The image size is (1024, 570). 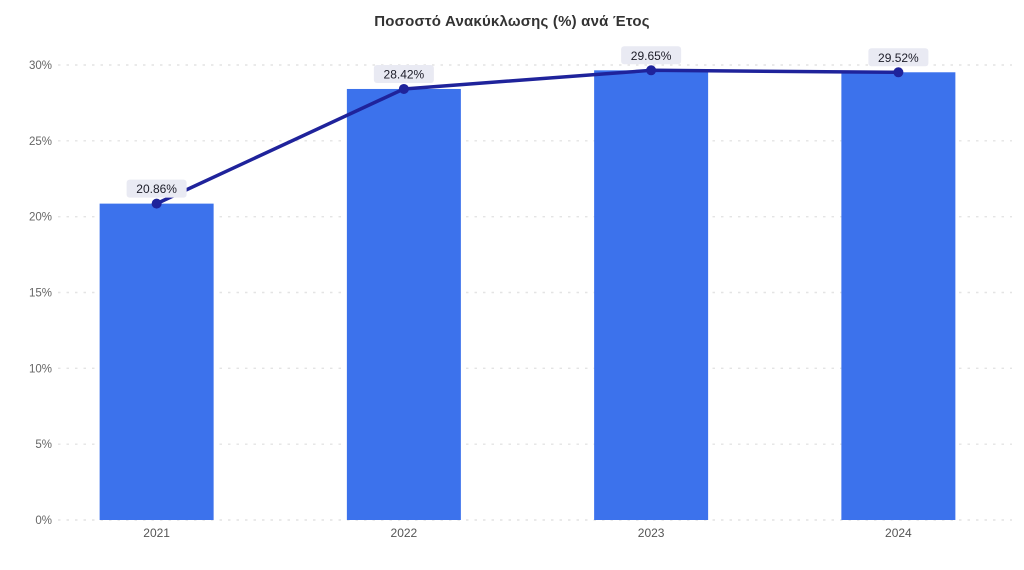 What do you see at coordinates (651, 533) in the screenshot?
I see `x-tick-label: 2023` at bounding box center [651, 533].